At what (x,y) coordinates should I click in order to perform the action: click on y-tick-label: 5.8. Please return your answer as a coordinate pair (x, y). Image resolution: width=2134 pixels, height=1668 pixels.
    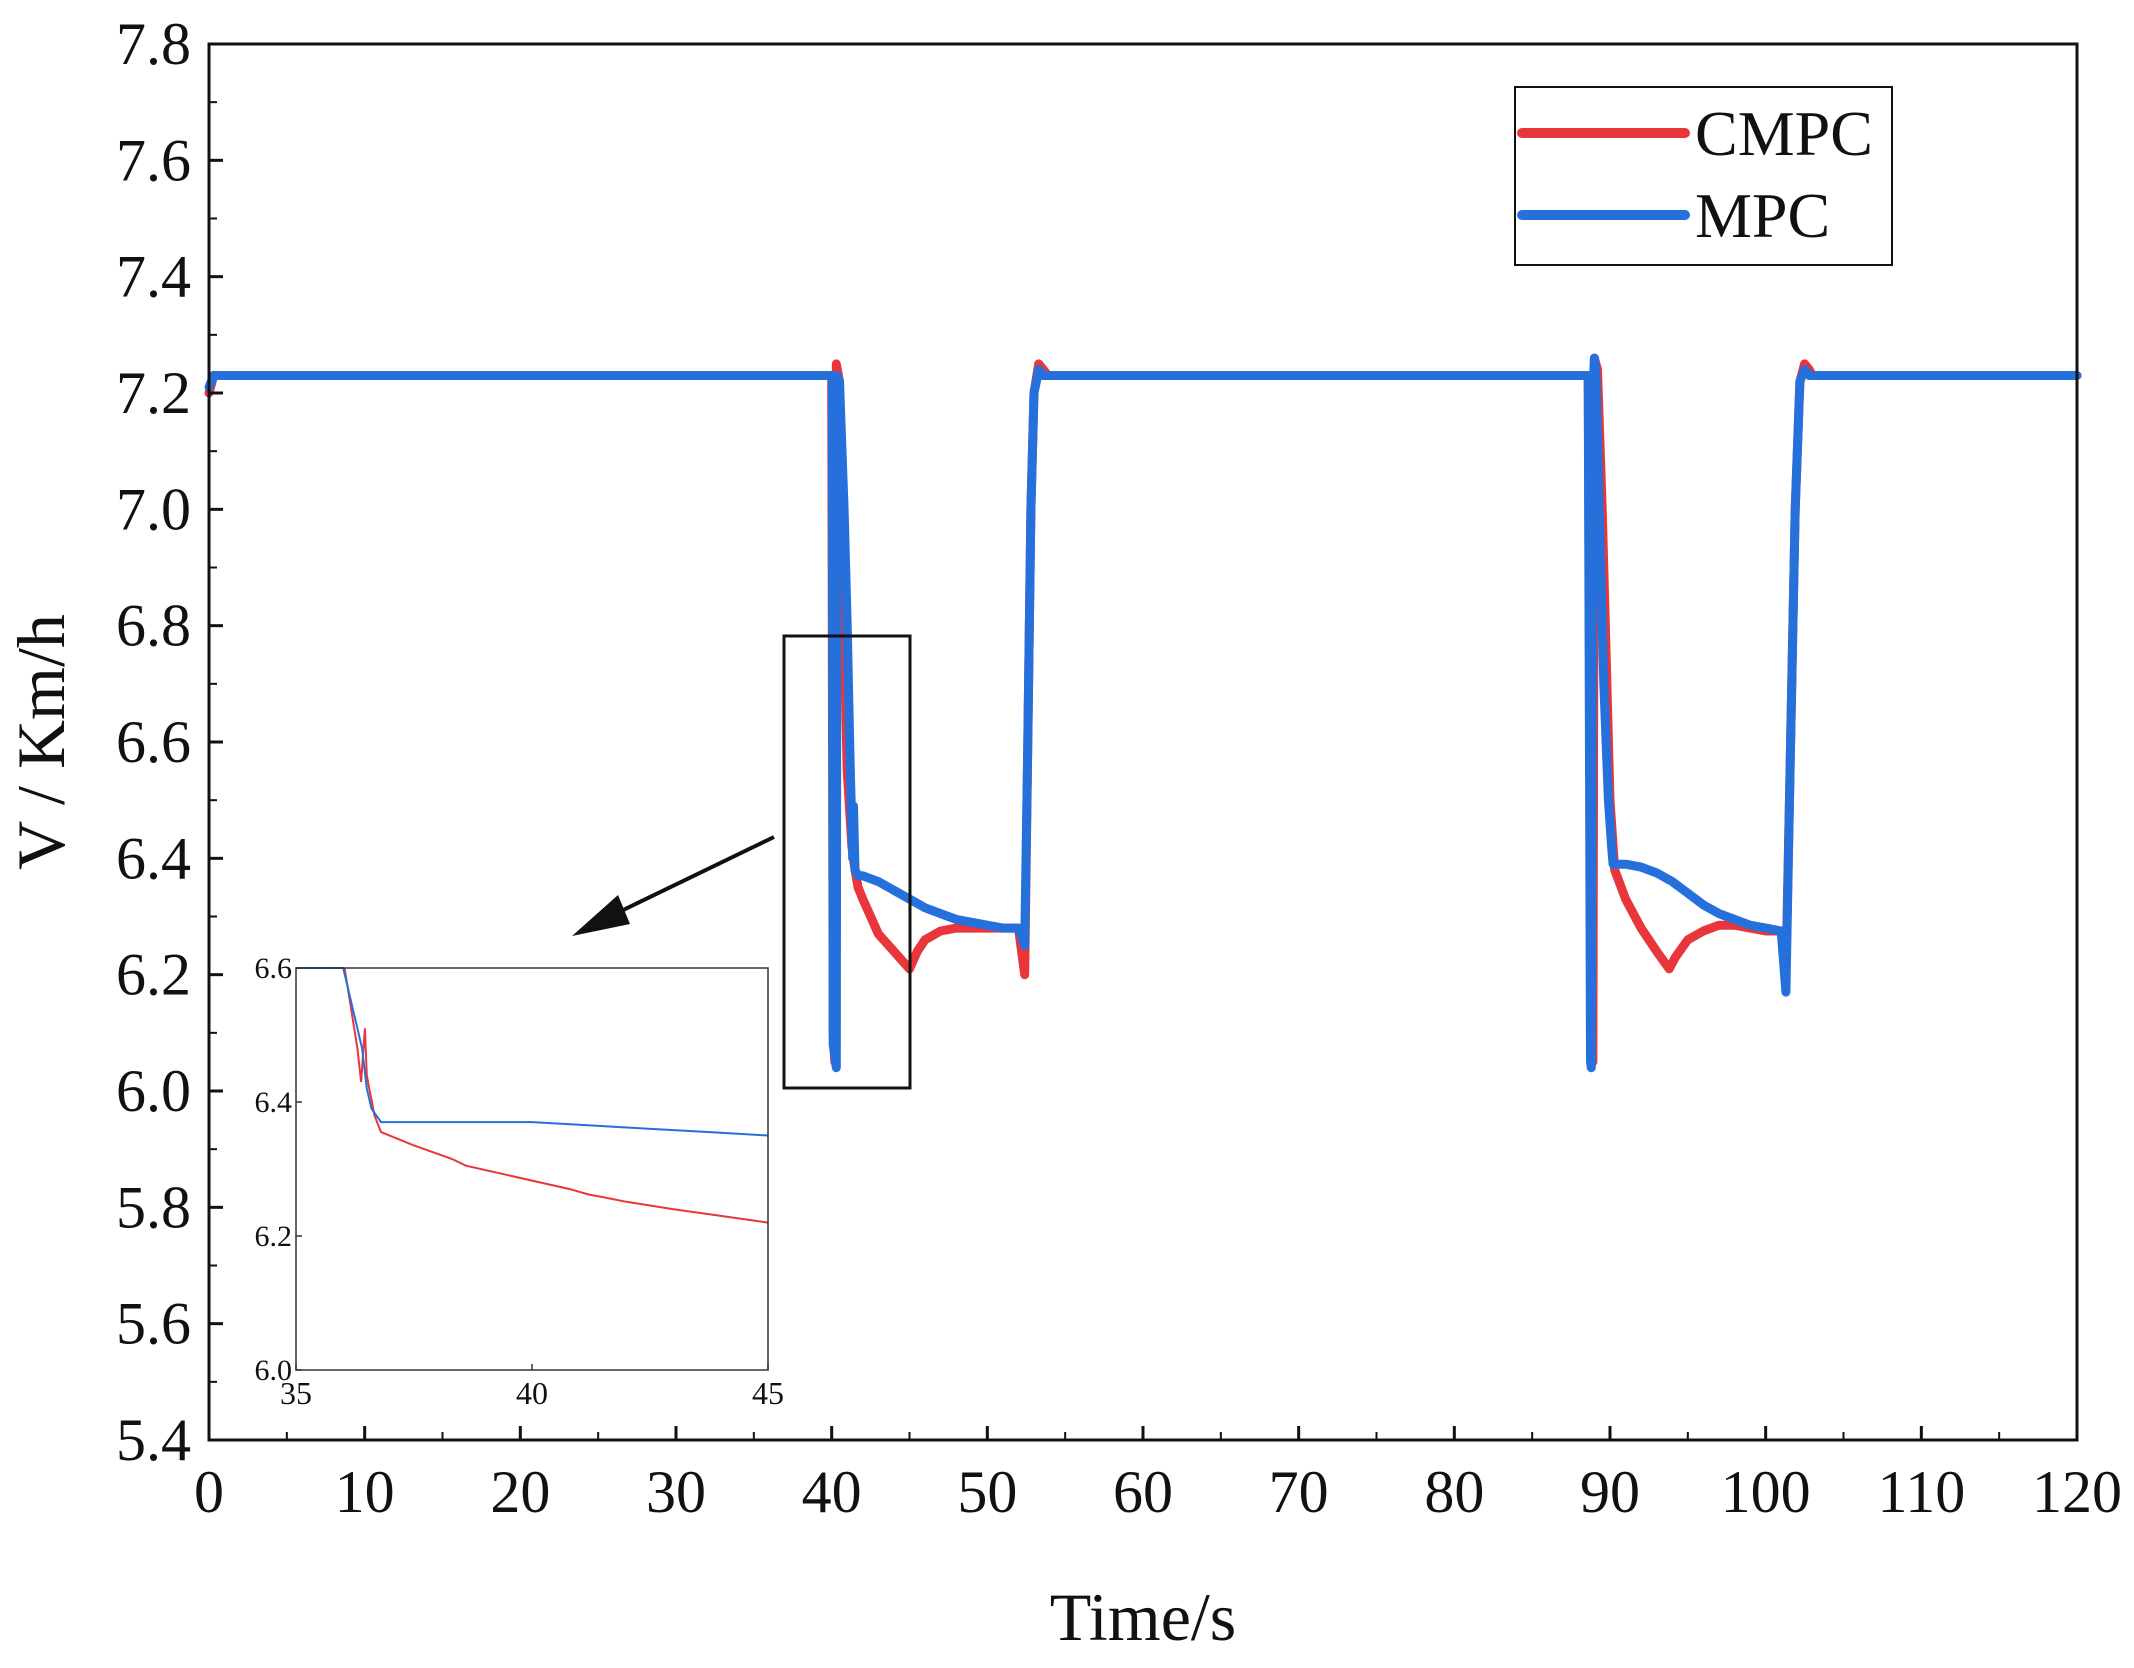
    Looking at the image, I should click on (153, 1207).